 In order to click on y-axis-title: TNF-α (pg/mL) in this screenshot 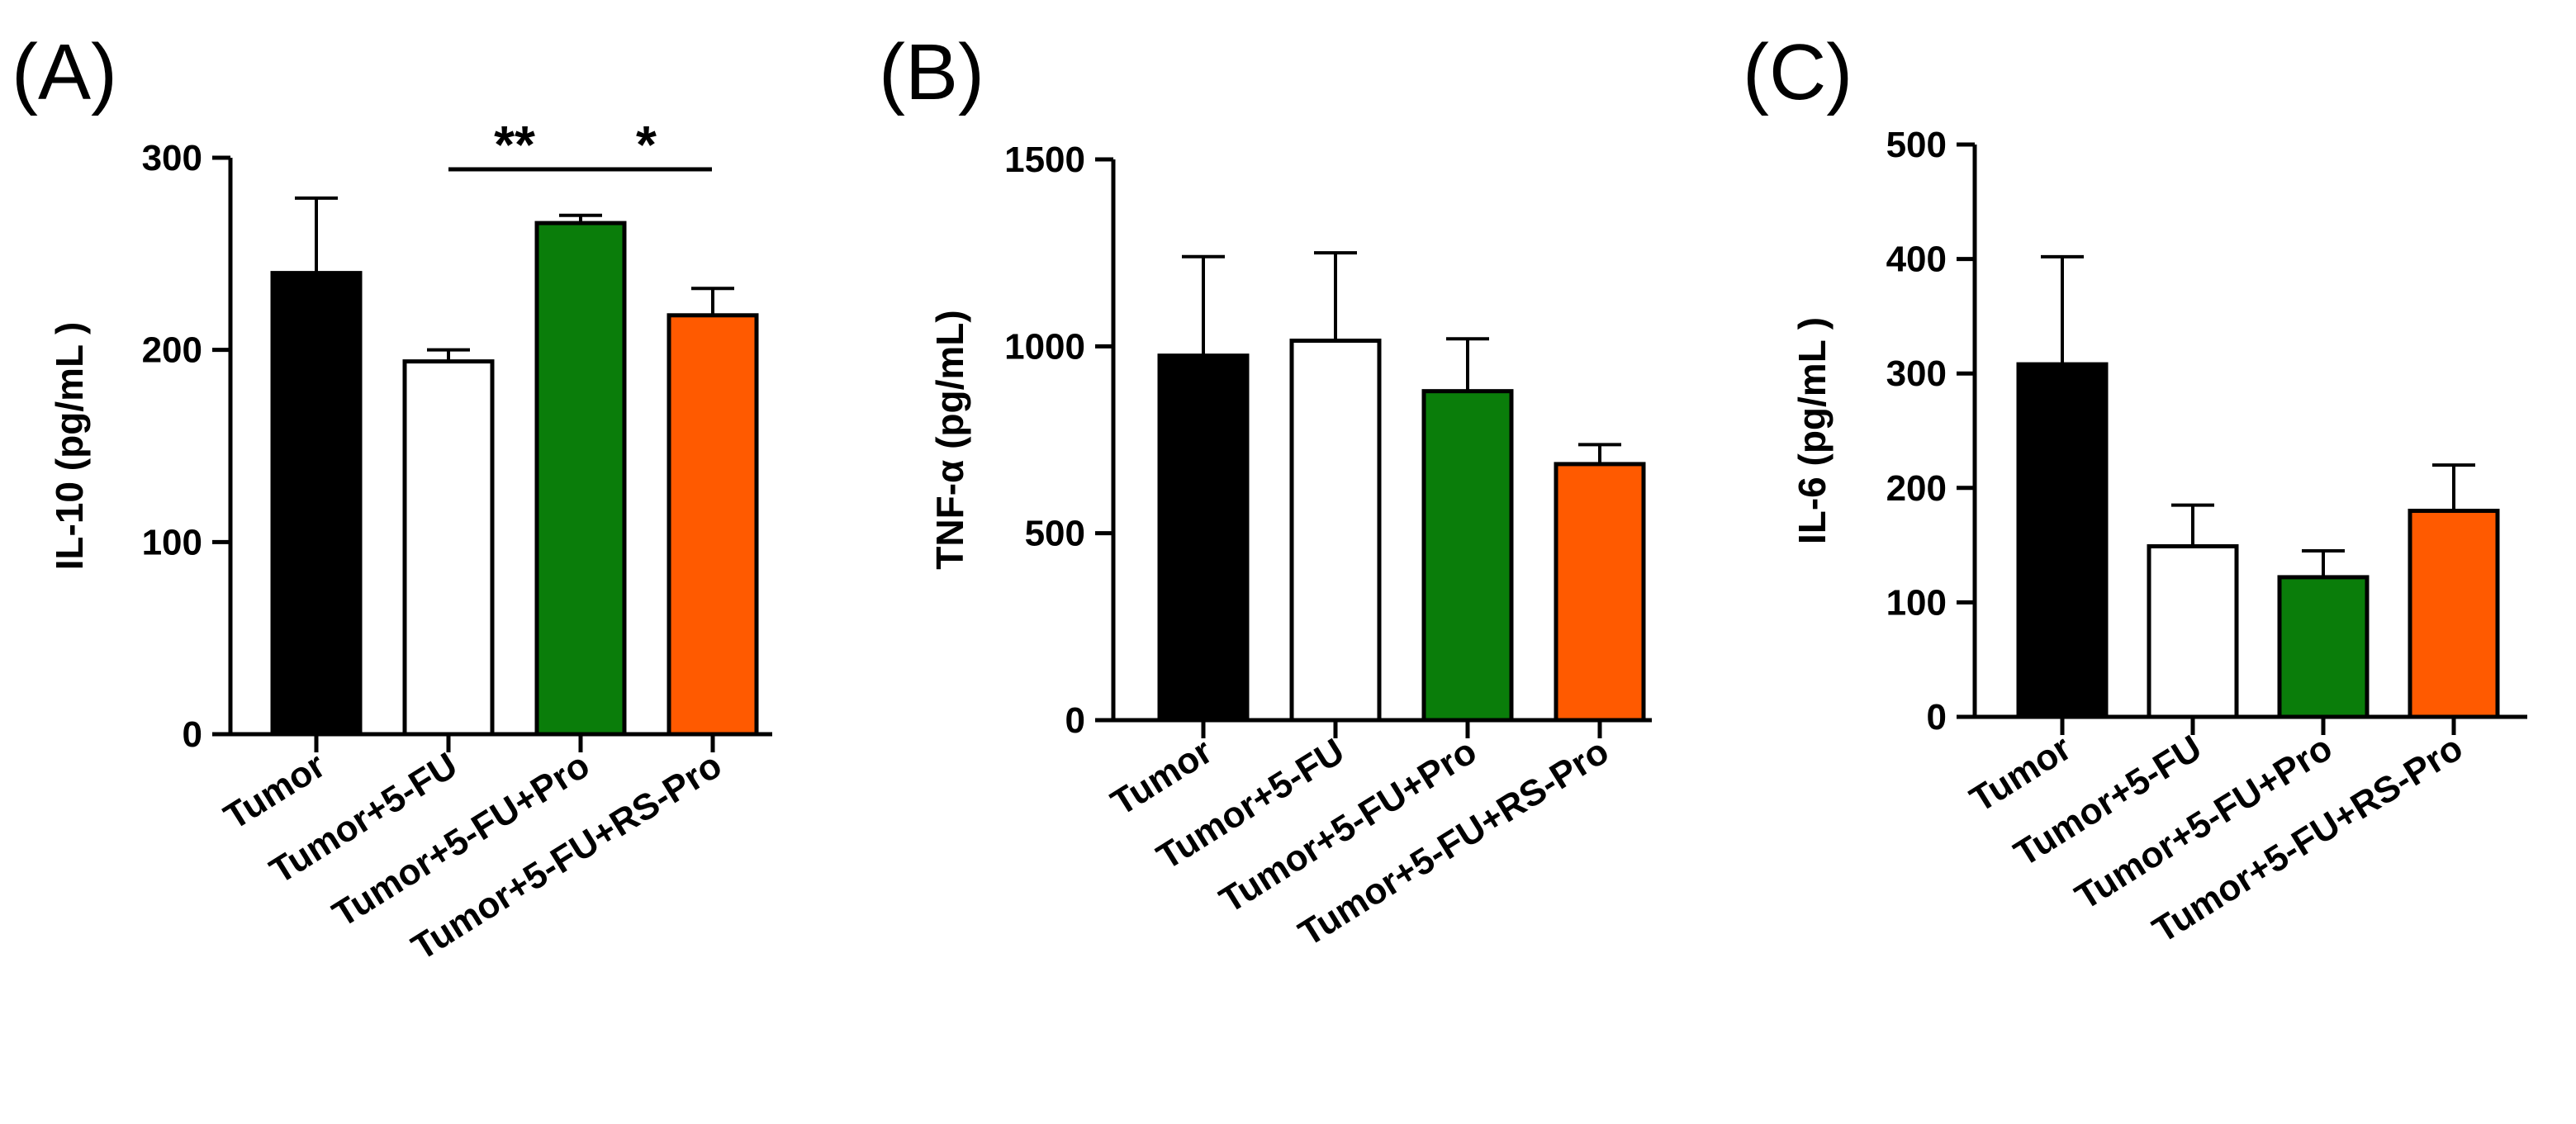, I will do `click(950, 439)`.